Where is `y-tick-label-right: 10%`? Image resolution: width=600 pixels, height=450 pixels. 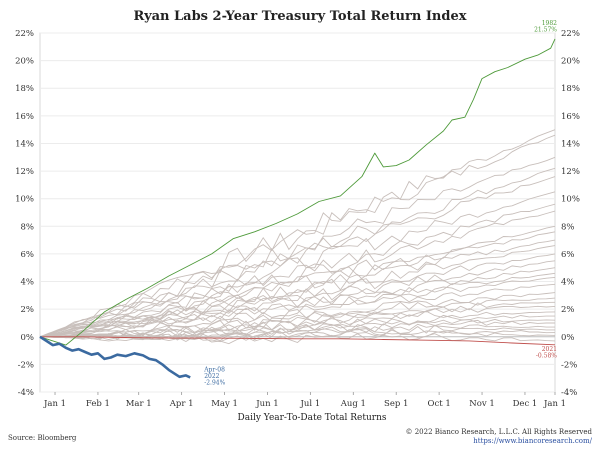
y-tick-label-right: 10% is located at coordinates (570, 200).